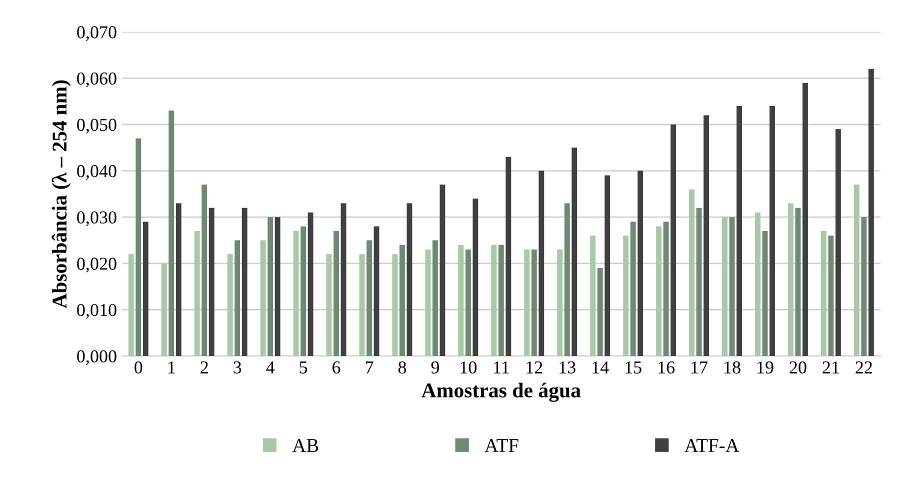  Describe the element at coordinates (798, 367) in the screenshot. I see `x-tick-label: 20` at that location.